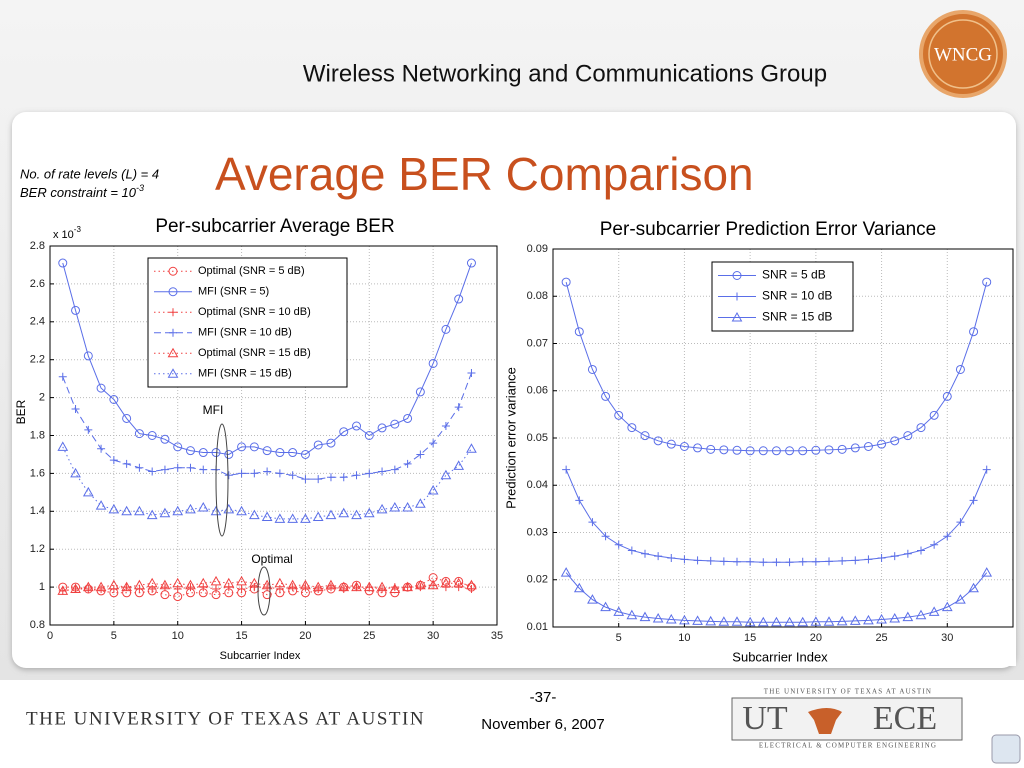 Image resolution: width=1024 pixels, height=768 pixels. I want to click on ece-logo-ece: ECE, so click(905, 718).